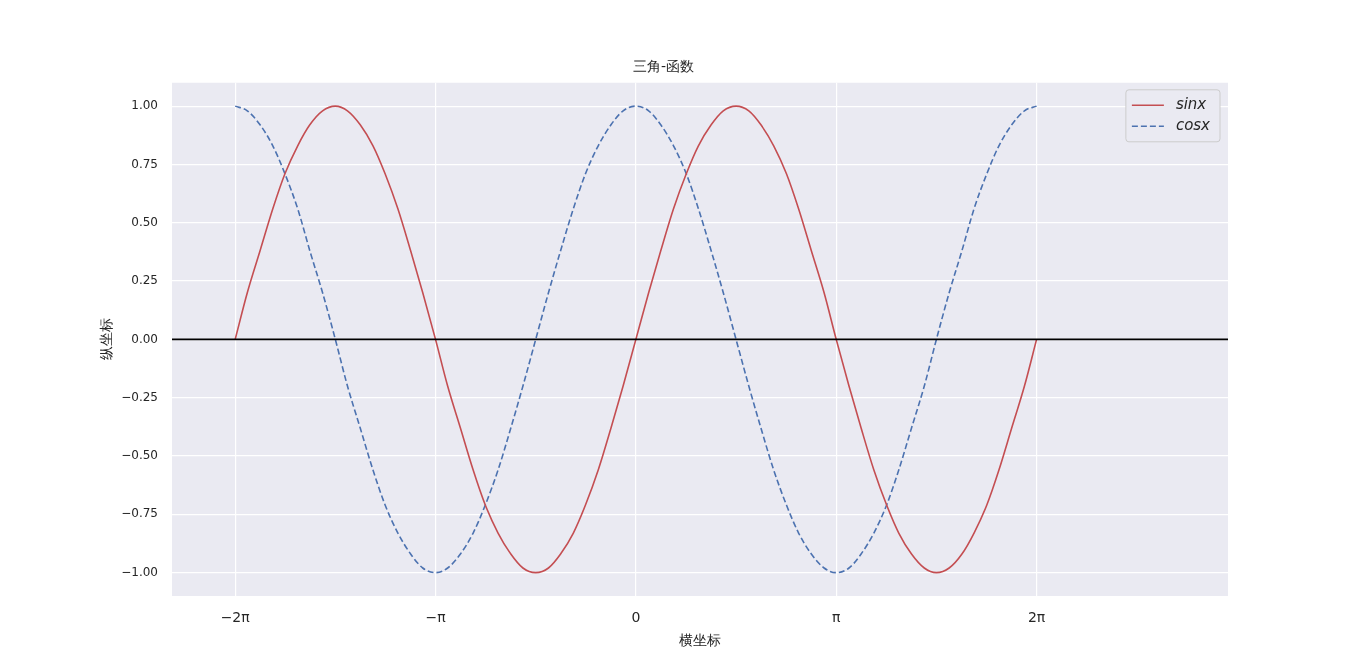  I want to click on x-tick-label: 0, so click(636, 617).